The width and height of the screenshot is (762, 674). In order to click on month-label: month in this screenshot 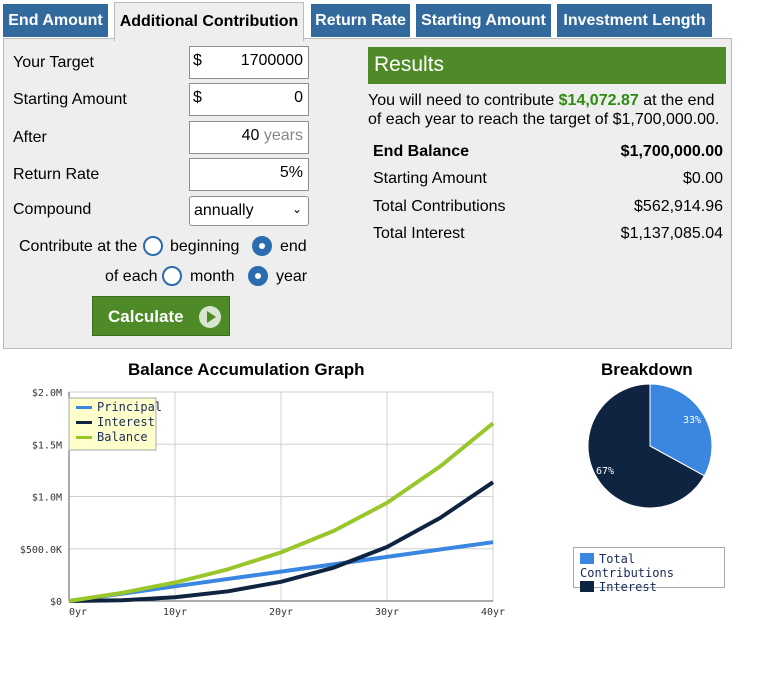, I will do `click(212, 276)`.